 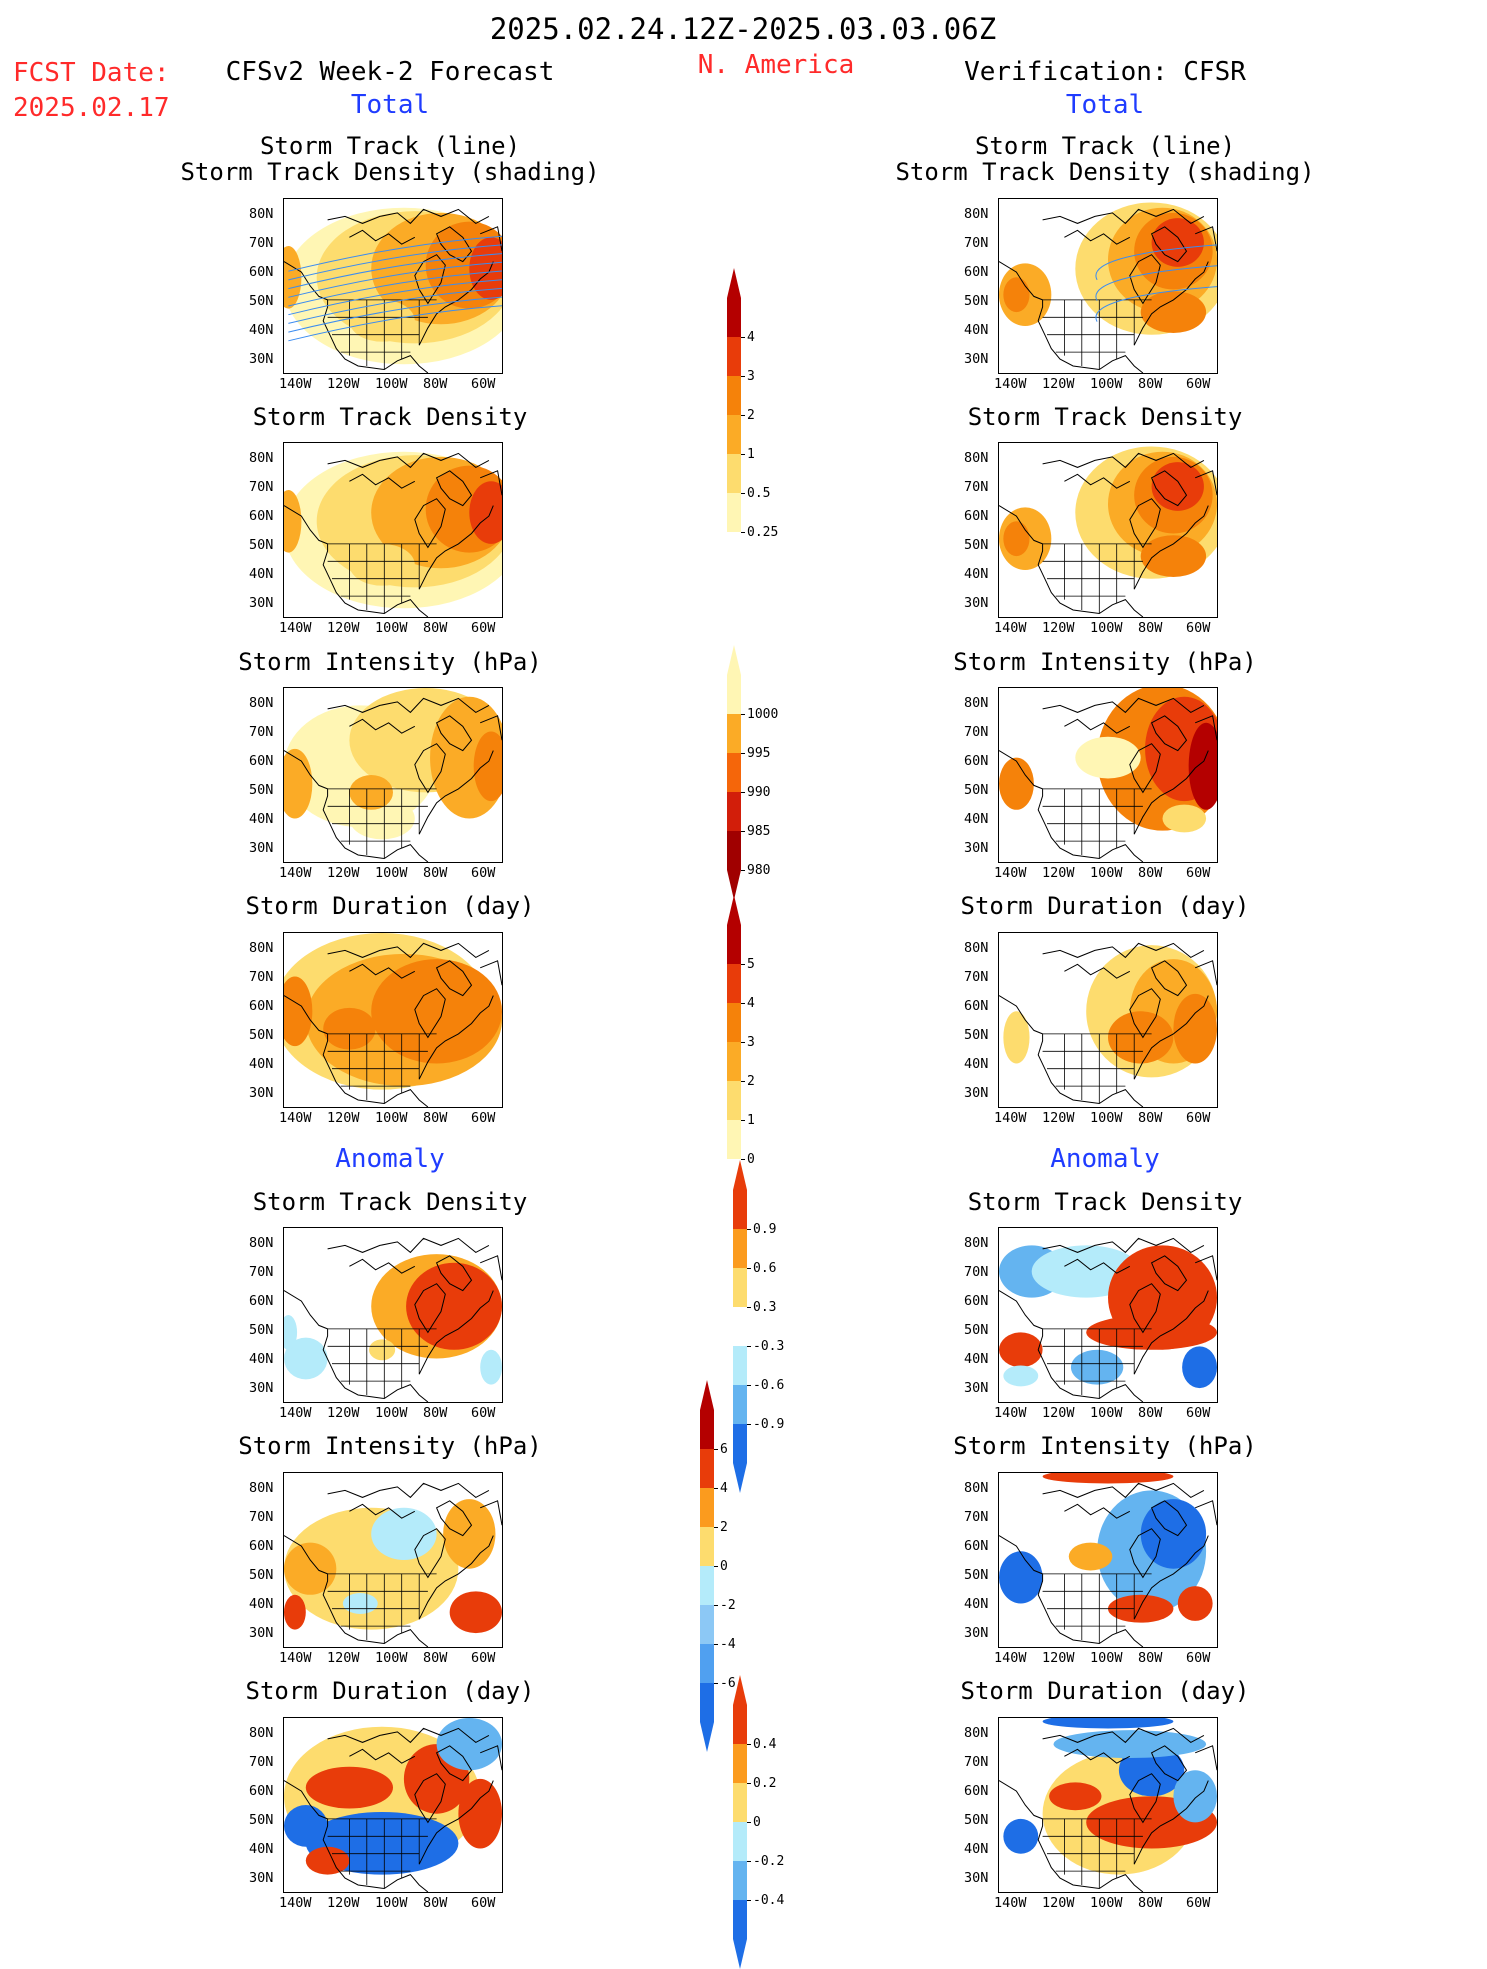 What do you see at coordinates (769, 1861) in the screenshot?
I see `colorbar-tick-label: -0.2` at bounding box center [769, 1861].